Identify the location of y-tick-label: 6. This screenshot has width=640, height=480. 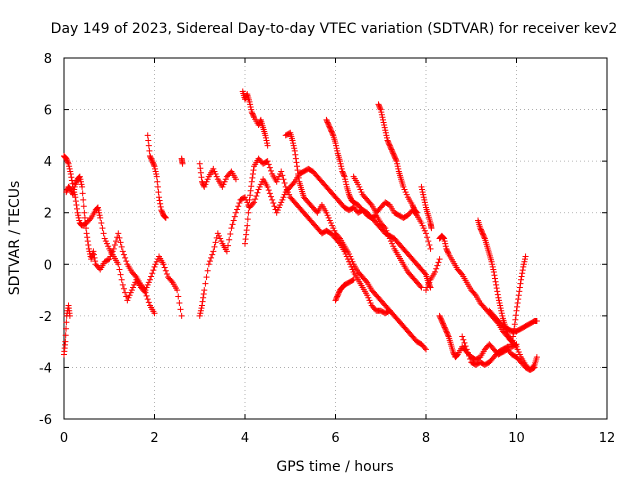
(48, 111).